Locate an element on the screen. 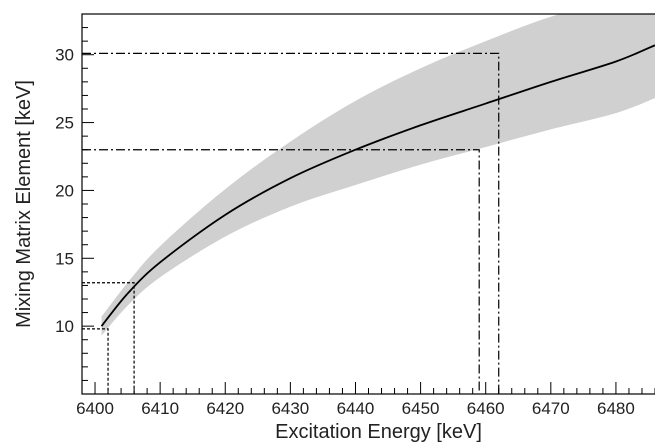 The width and height of the screenshot is (655, 444). x-axis-ticks: 6400 6410 6420 6430 6440 6450 6460 6470 6480 is located at coordinates (365, 400).